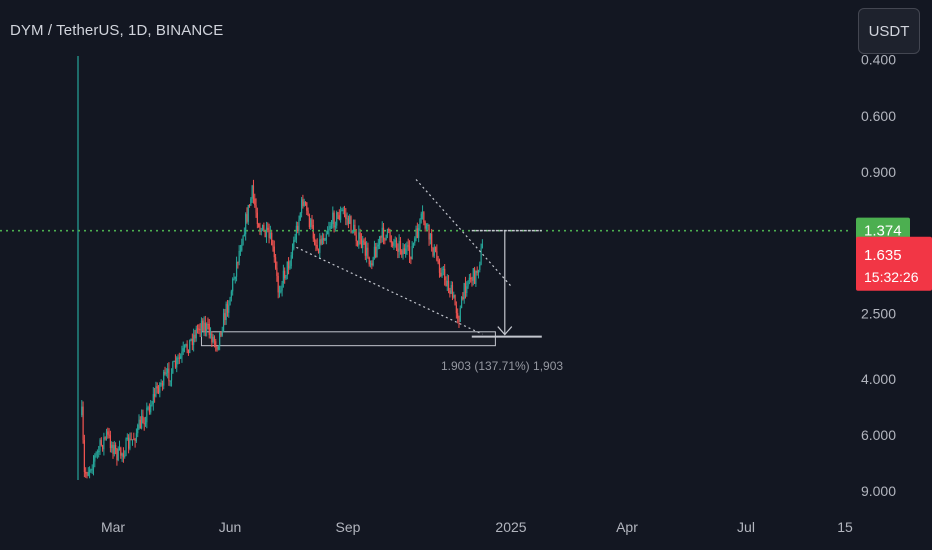 The image size is (932, 550). I want to click on symbol-title: DYM / TetherUS, 1D, BINANCE, so click(117, 30).